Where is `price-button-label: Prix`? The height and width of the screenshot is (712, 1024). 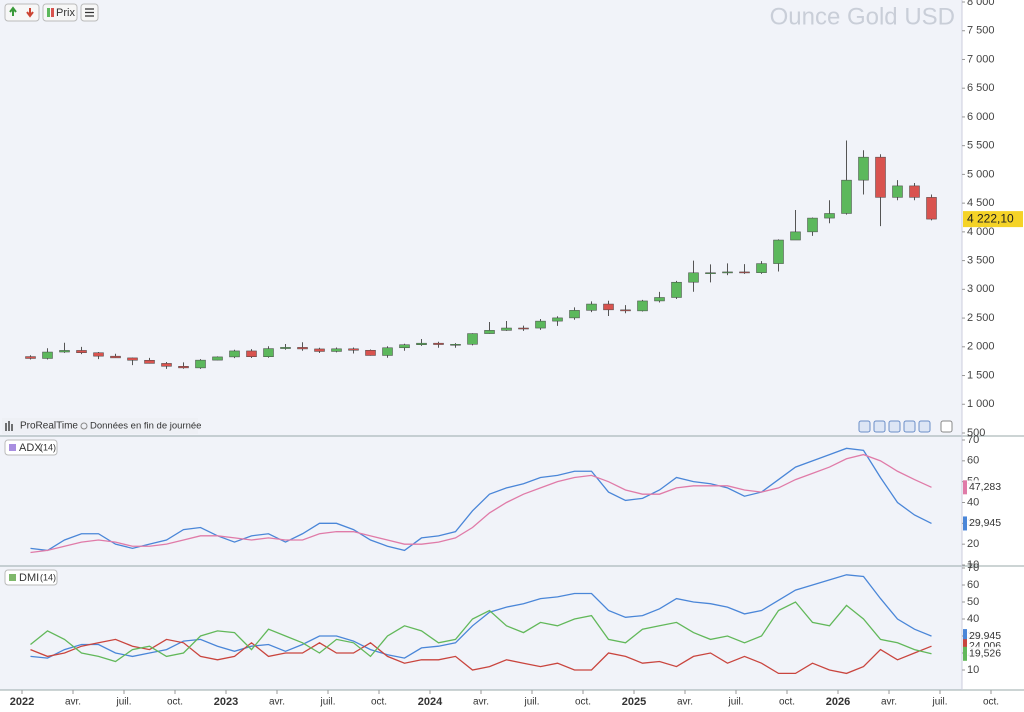
price-button-label: Prix is located at coordinates (65, 13).